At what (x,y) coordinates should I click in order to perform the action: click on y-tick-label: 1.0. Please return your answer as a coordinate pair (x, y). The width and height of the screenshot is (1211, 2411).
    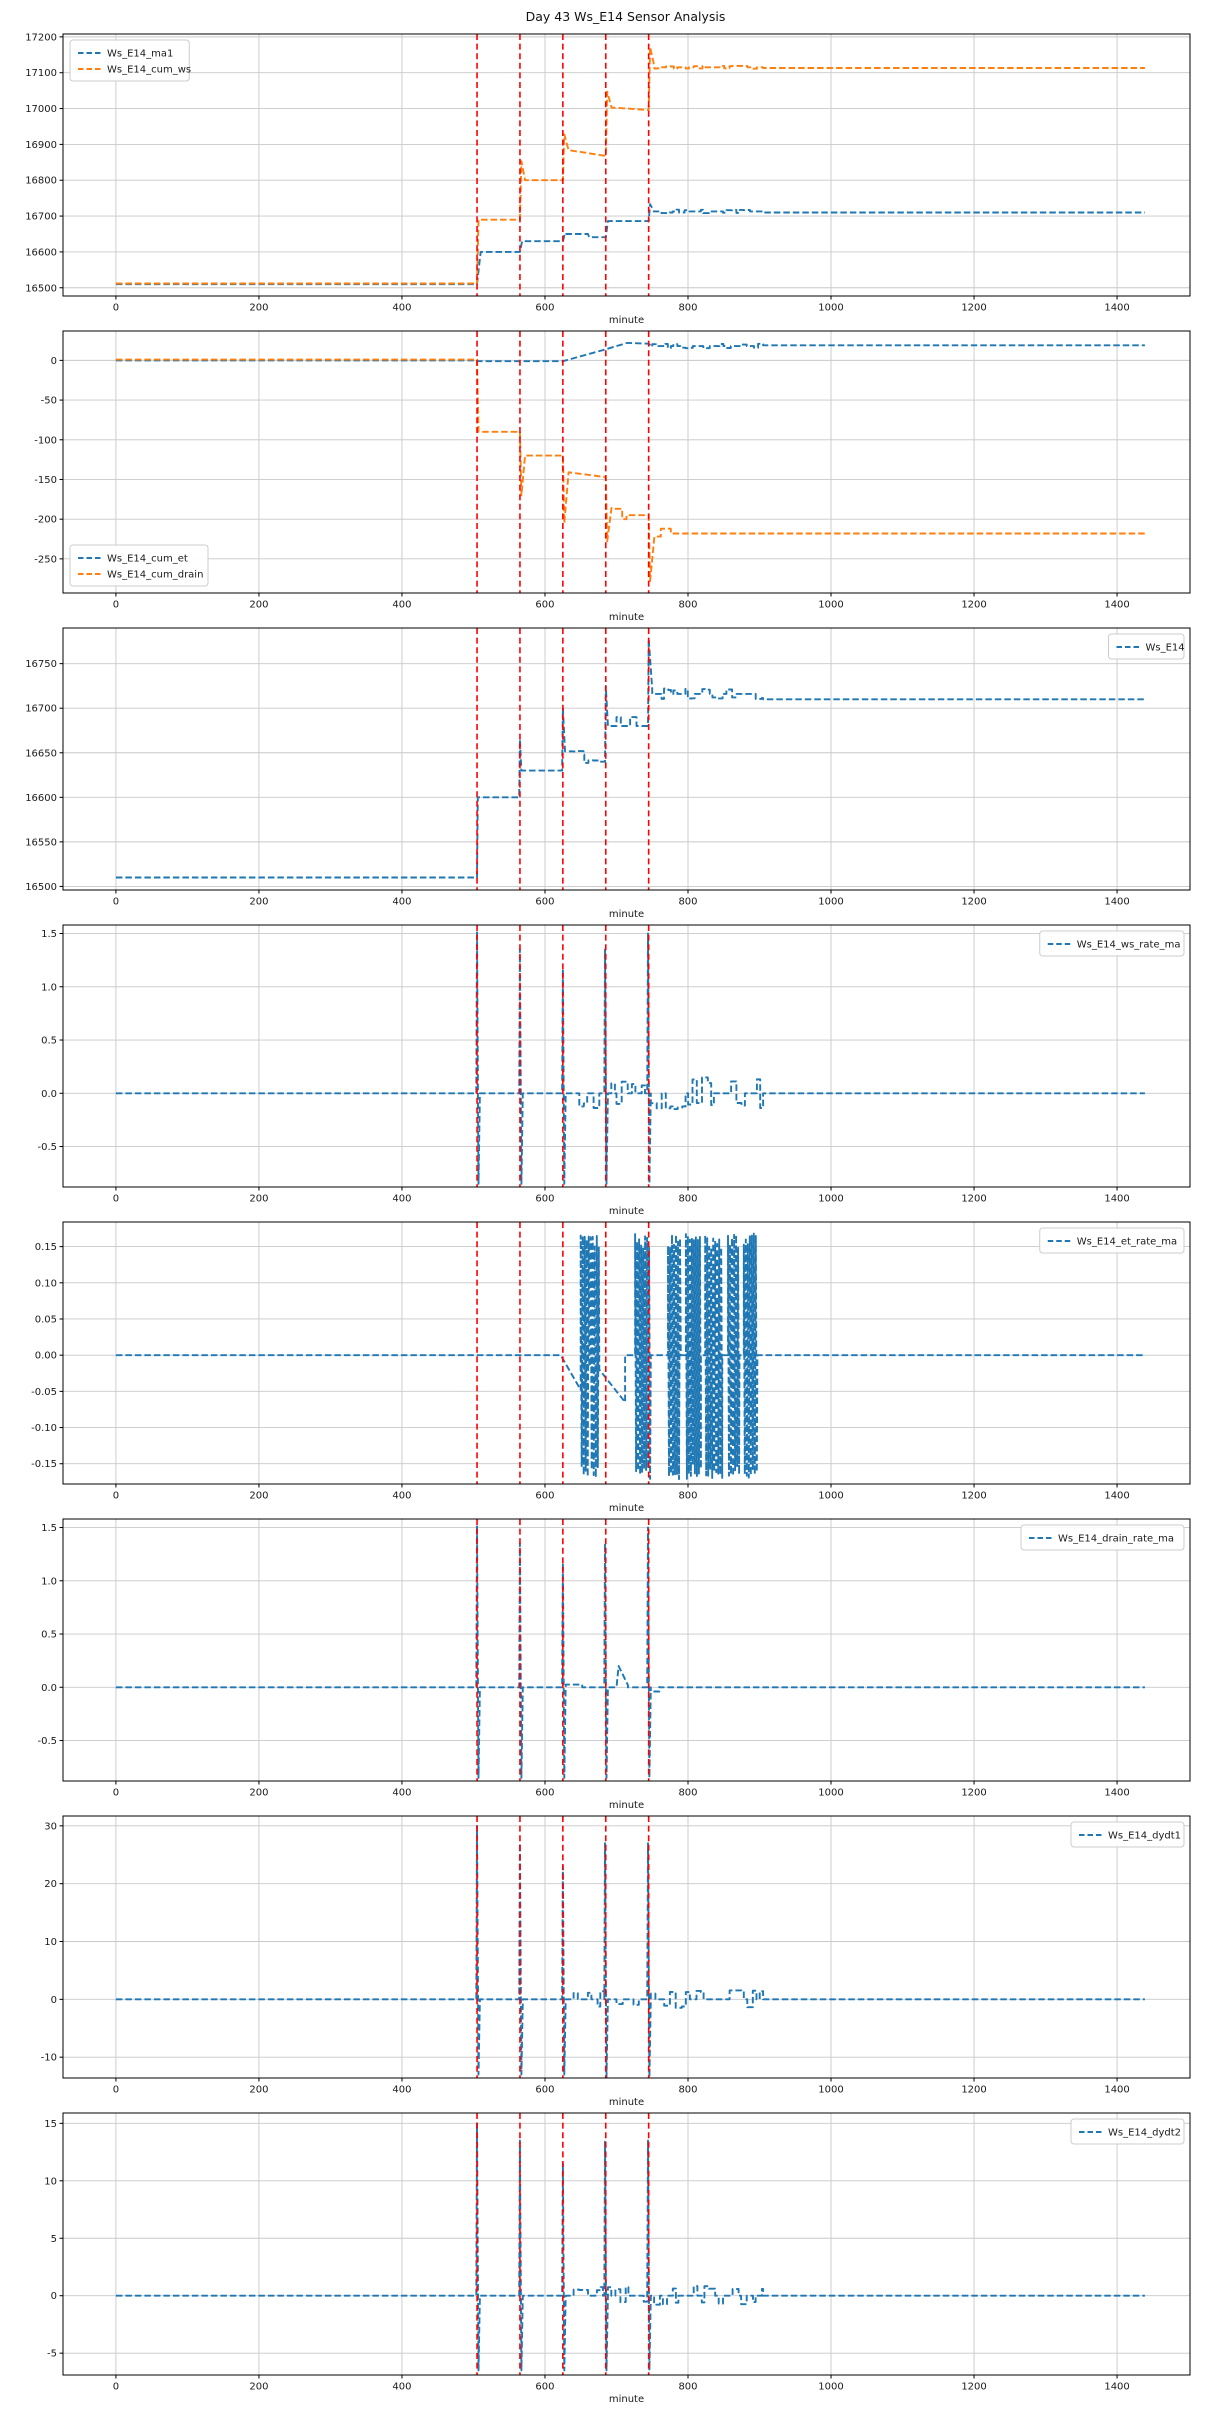
    Looking at the image, I should click on (49, 987).